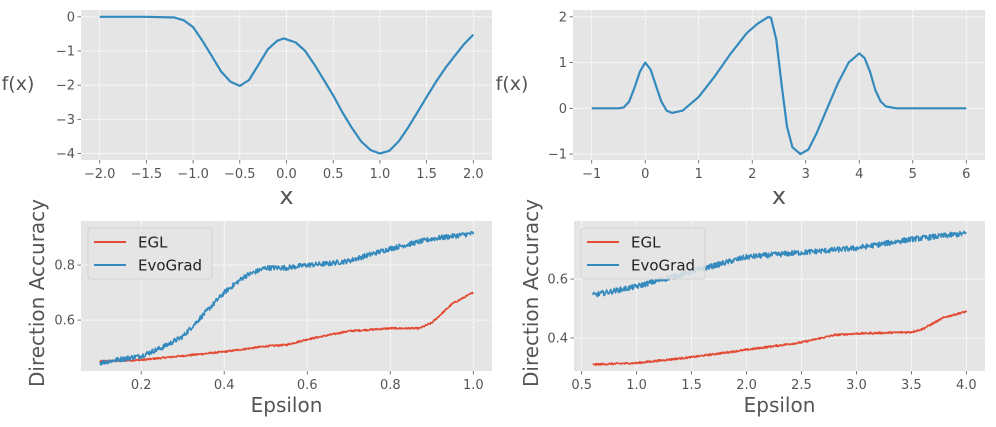 The image size is (996, 427). What do you see at coordinates (286, 174) in the screenshot?
I see `x-tick-label: 0.0` at bounding box center [286, 174].